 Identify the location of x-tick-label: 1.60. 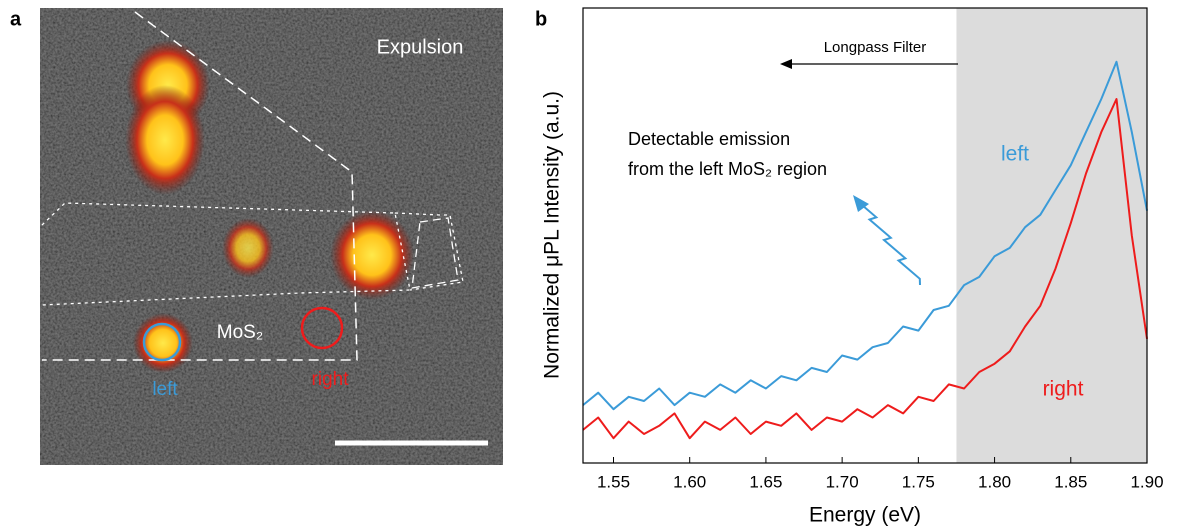
(689, 481).